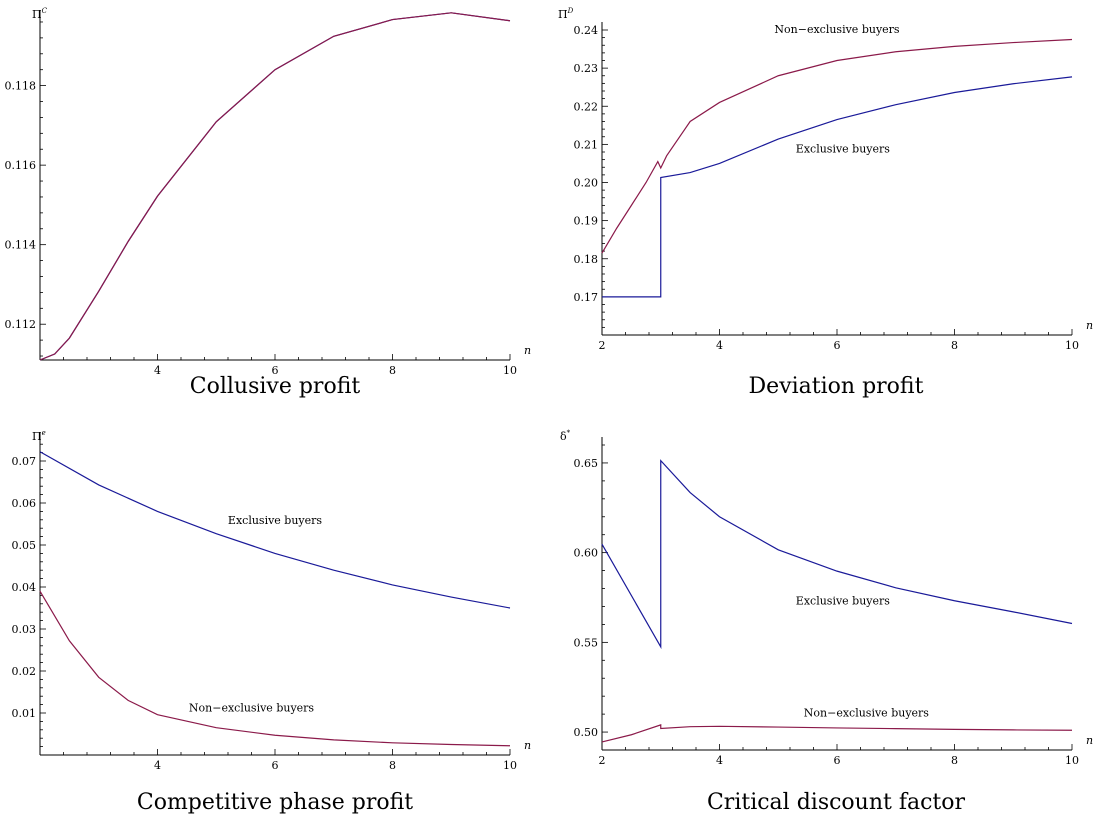 The image size is (1105, 819). I want to click on chart-caption: Collusive profit, so click(275, 386).